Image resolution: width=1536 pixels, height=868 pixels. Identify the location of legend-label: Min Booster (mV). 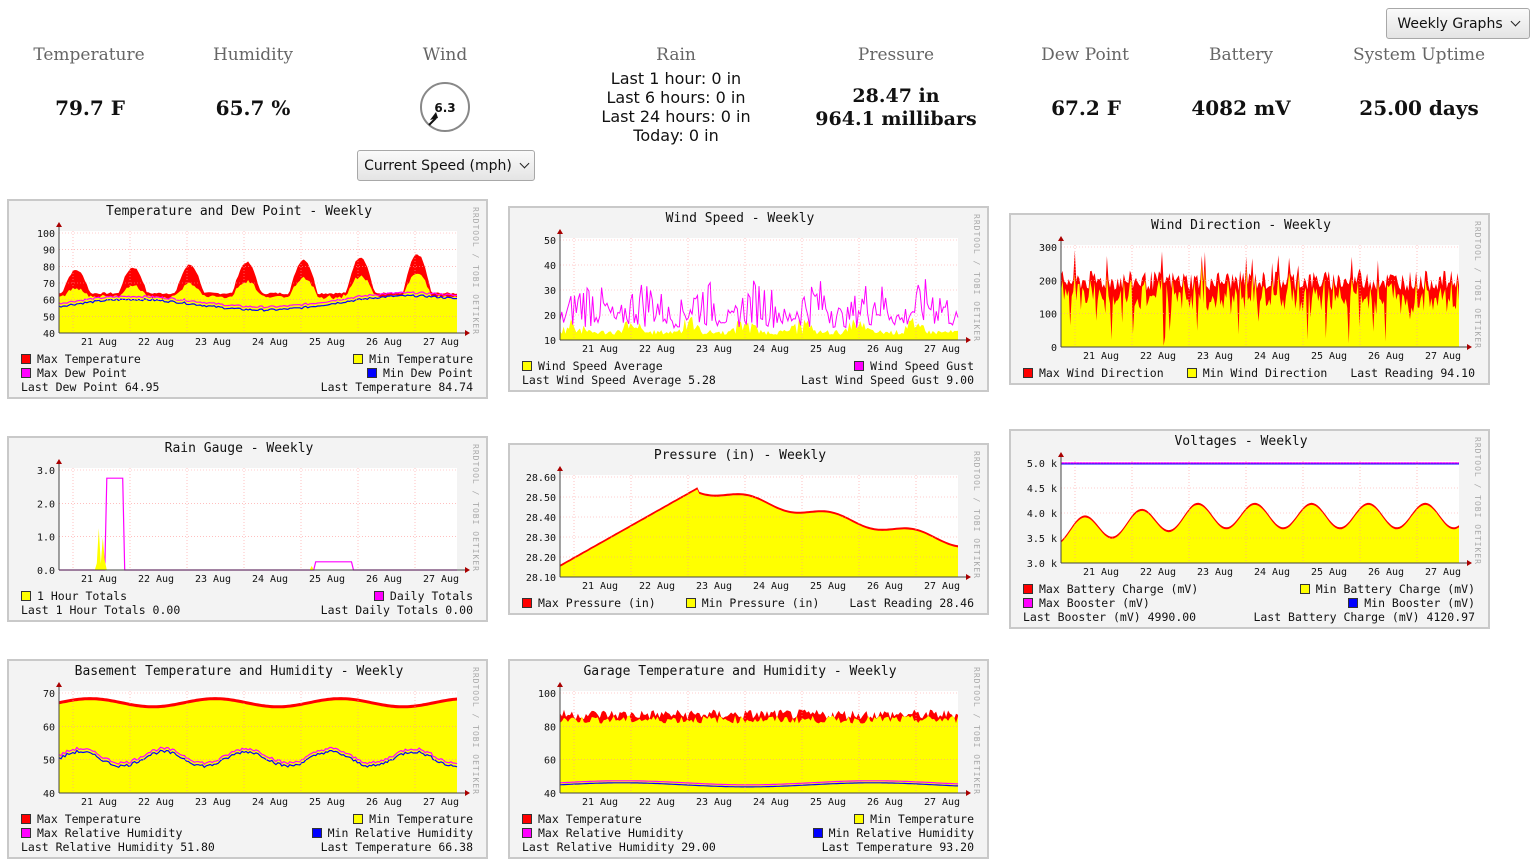
(1419, 603).